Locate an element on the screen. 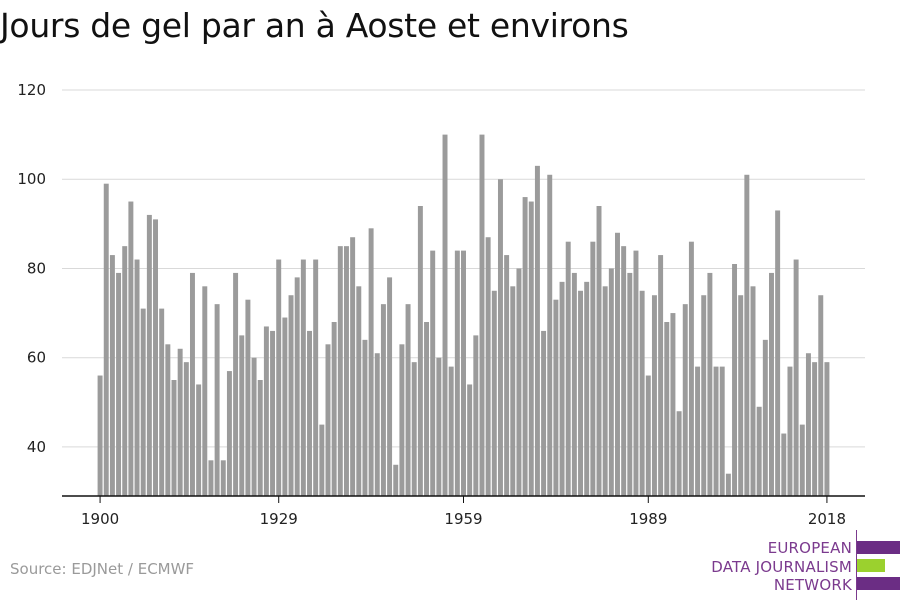 This screenshot has width=900, height=600. bar-1950 is located at coordinates (408, 400).